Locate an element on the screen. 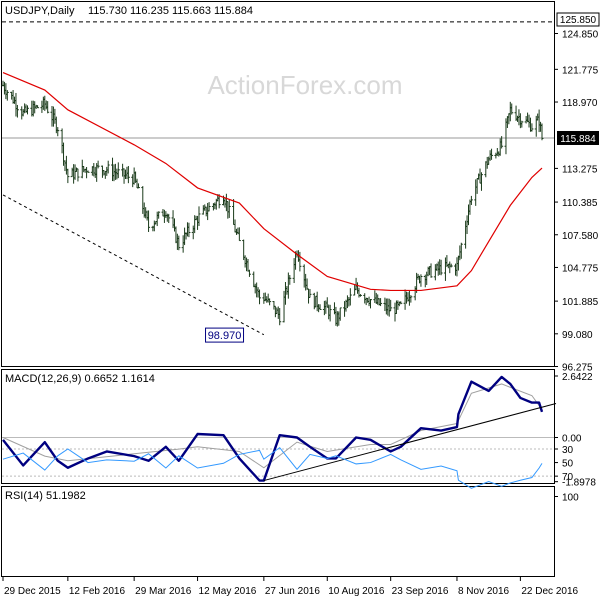 The image size is (600, 605). price-y-tick: 104.775 is located at coordinates (580, 268).